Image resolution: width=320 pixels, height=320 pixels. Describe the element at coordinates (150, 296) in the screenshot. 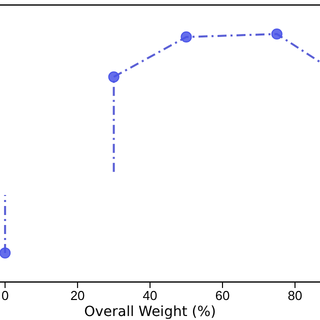

I see `x-tick-label: 40` at that location.